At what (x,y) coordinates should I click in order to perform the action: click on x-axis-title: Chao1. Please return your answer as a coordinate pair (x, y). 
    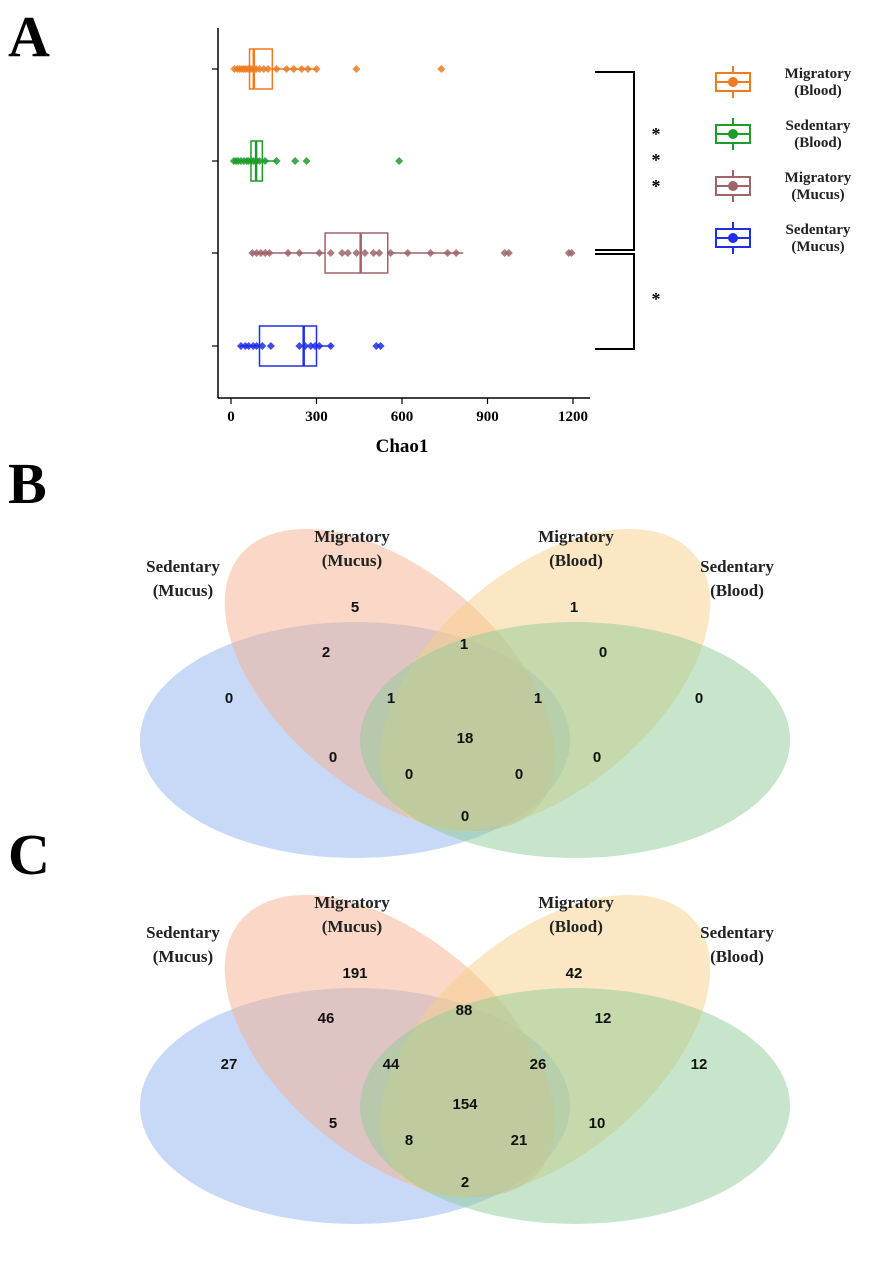
    Looking at the image, I should click on (402, 446).